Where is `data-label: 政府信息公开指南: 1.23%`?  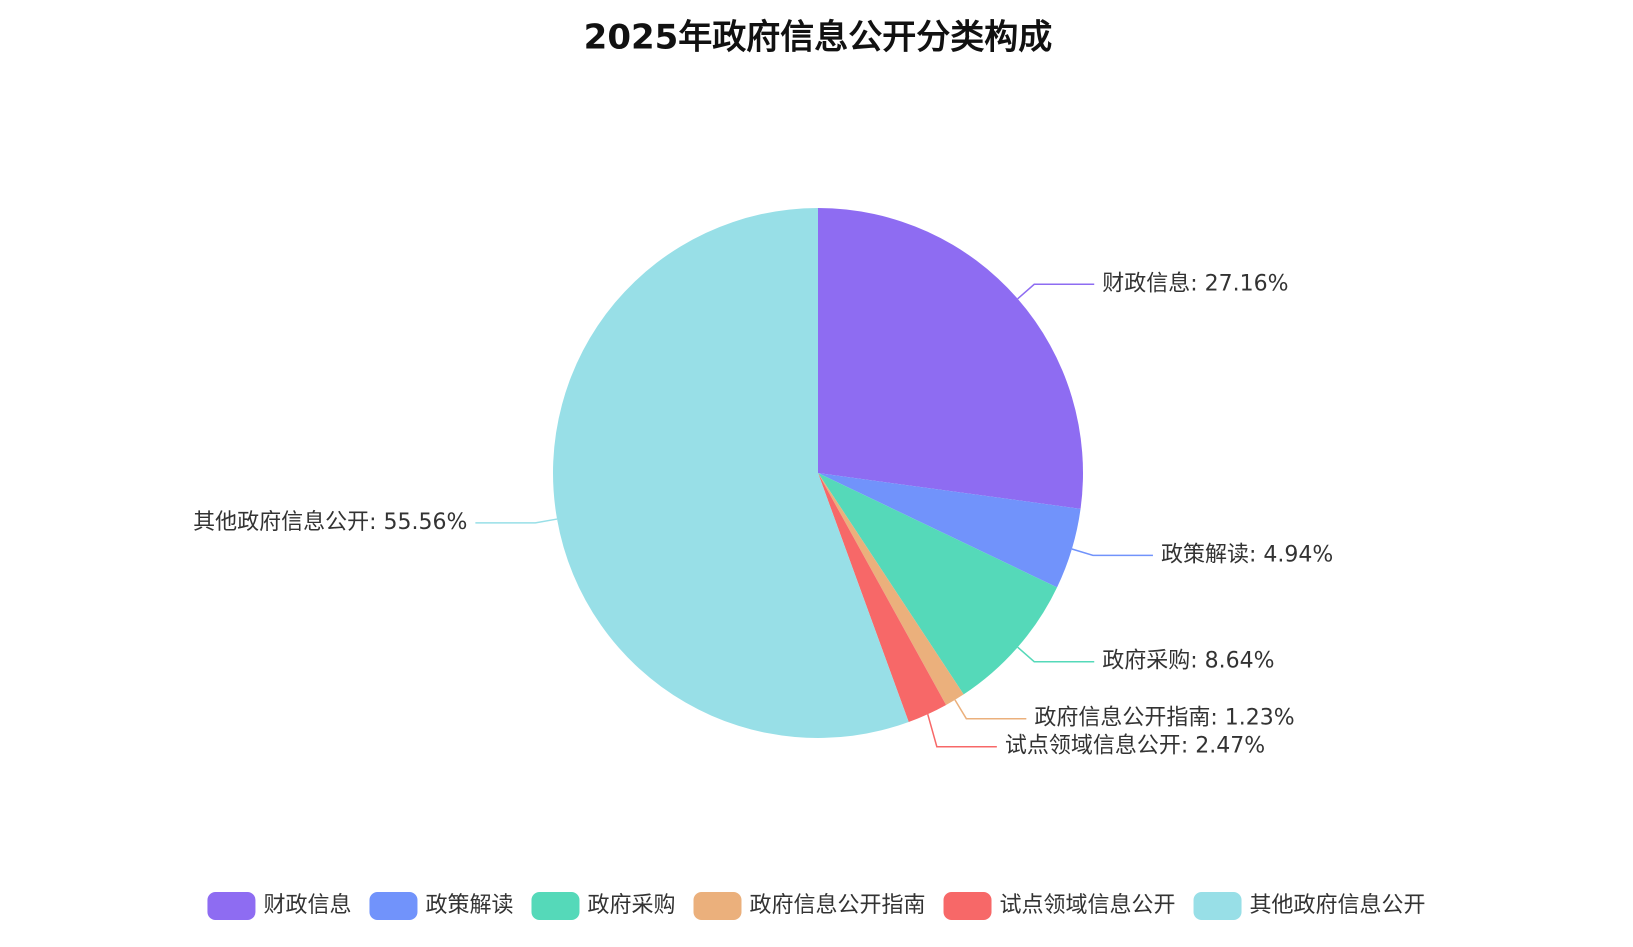
data-label: 政府信息公开指南: 1.23% is located at coordinates (1164, 718).